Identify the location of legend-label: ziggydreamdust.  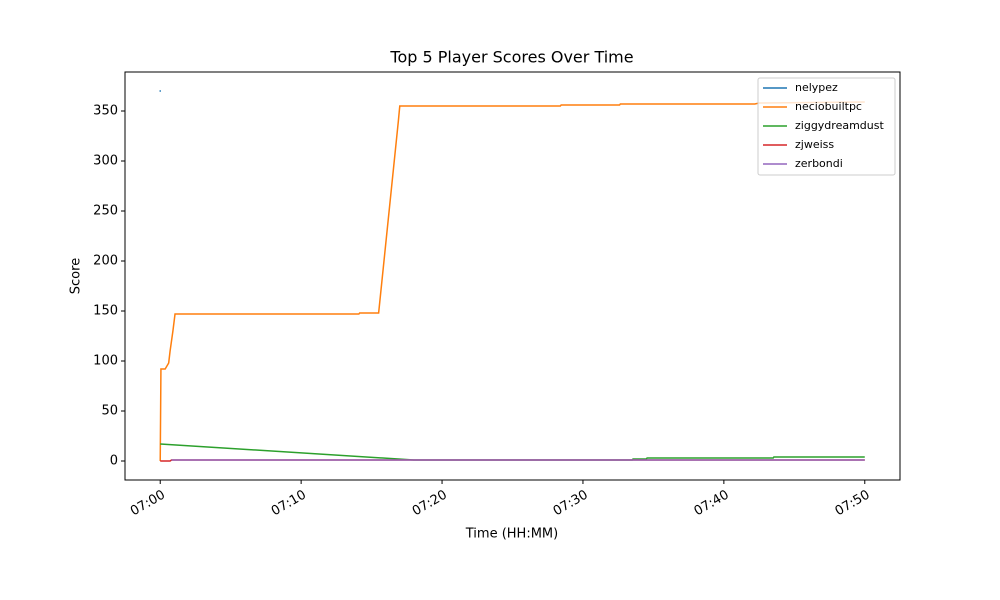
(839, 125).